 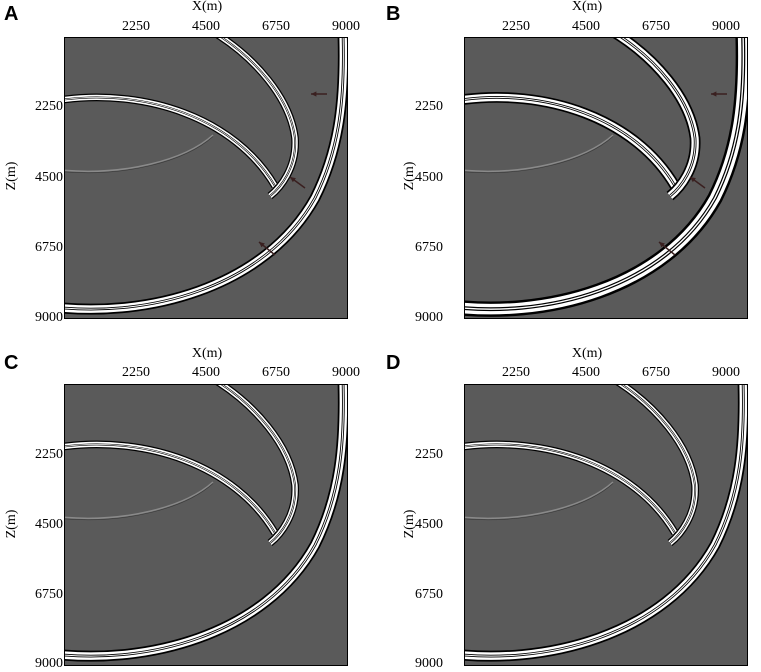 I want to click on panel-label: A, so click(x=11, y=14).